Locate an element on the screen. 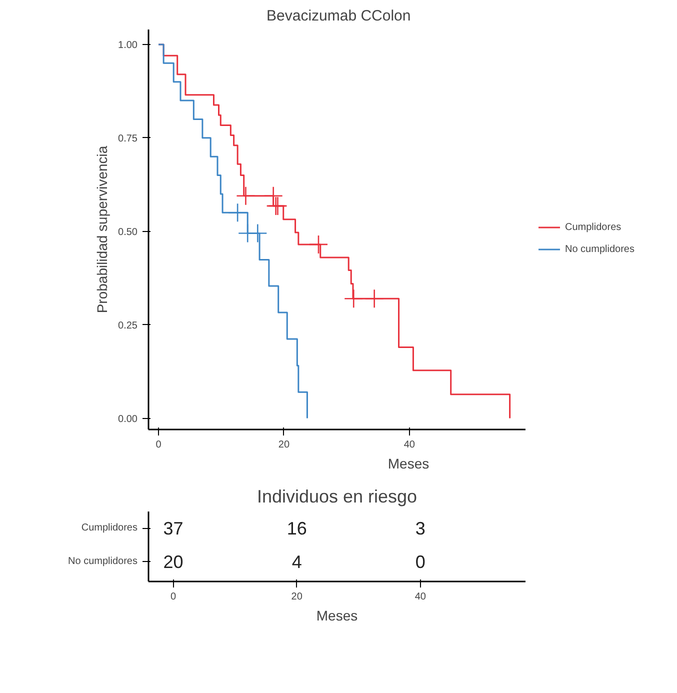  y-tick-label: Cumplidores is located at coordinates (109, 528).